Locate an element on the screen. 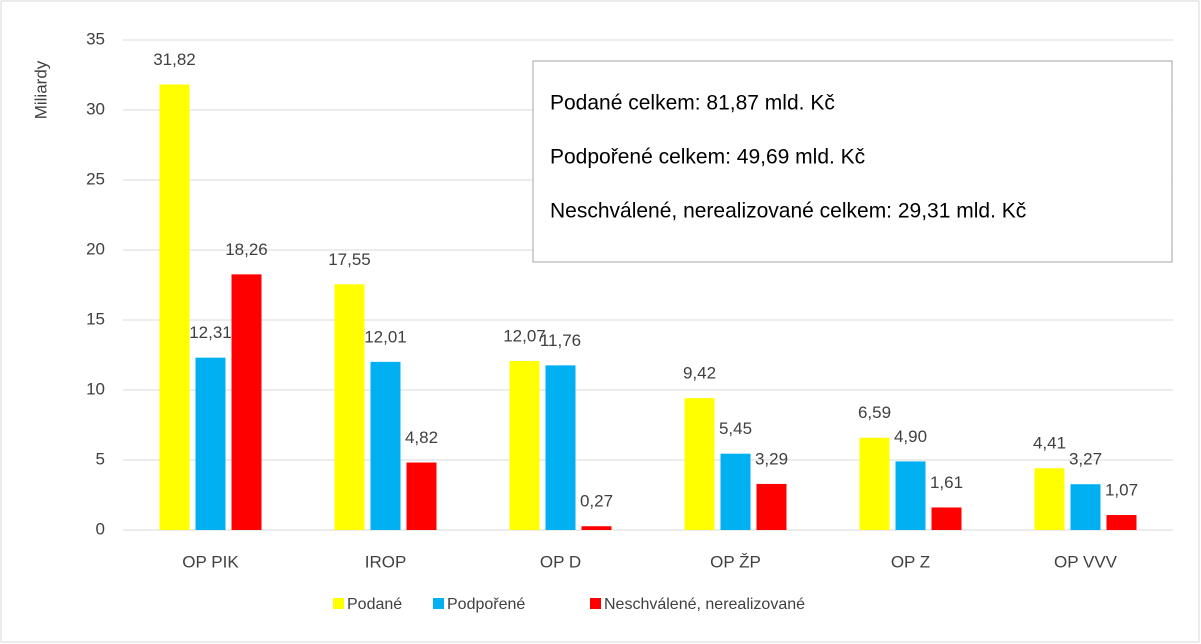 This screenshot has width=1201, height=644. value-label: 3,27 is located at coordinates (1085, 459).